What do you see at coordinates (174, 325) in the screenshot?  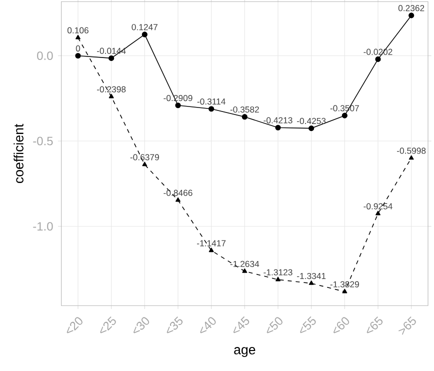 I see `x-tick-label: <35` at bounding box center [174, 325].